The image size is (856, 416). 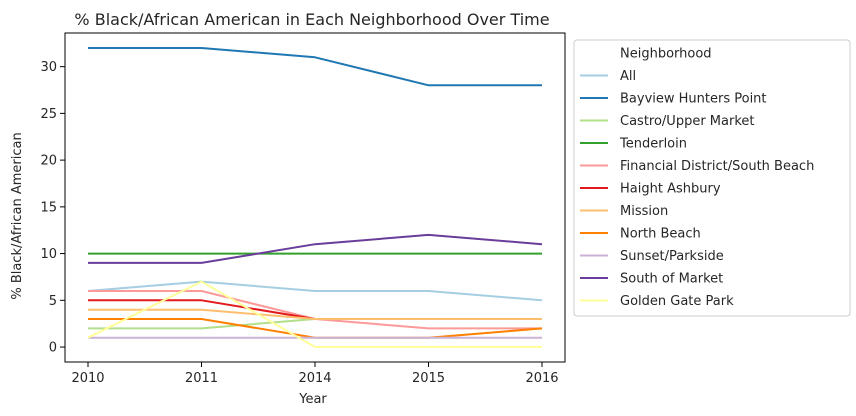 I want to click on x-tick-label: 2011, so click(x=201, y=378).